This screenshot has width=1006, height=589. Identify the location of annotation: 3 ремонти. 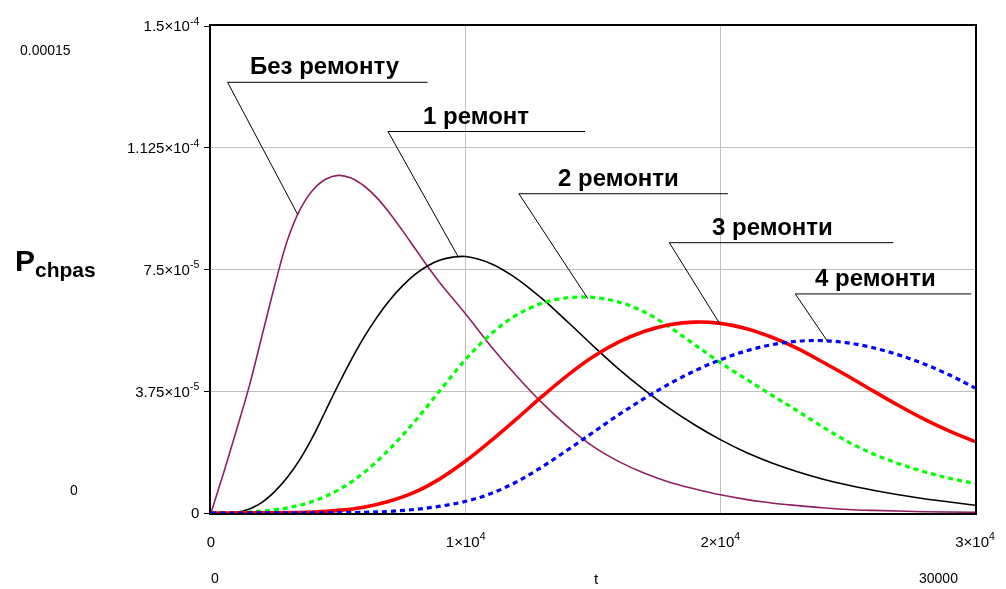
(772, 226).